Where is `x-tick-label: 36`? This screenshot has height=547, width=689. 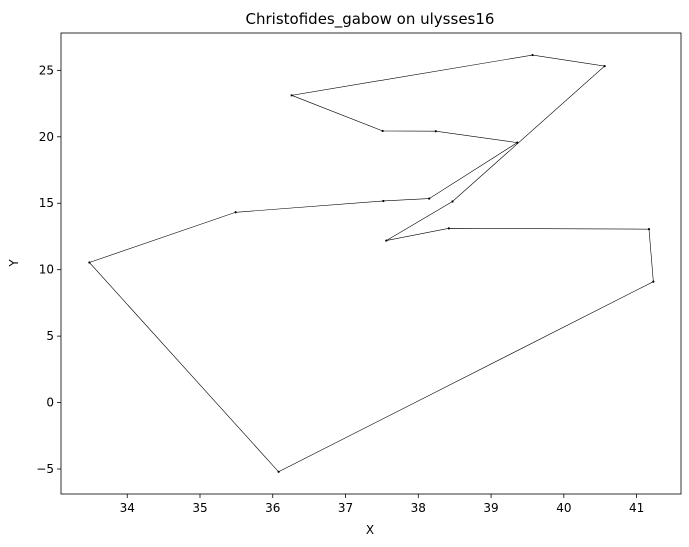 x-tick-label: 36 is located at coordinates (272, 508).